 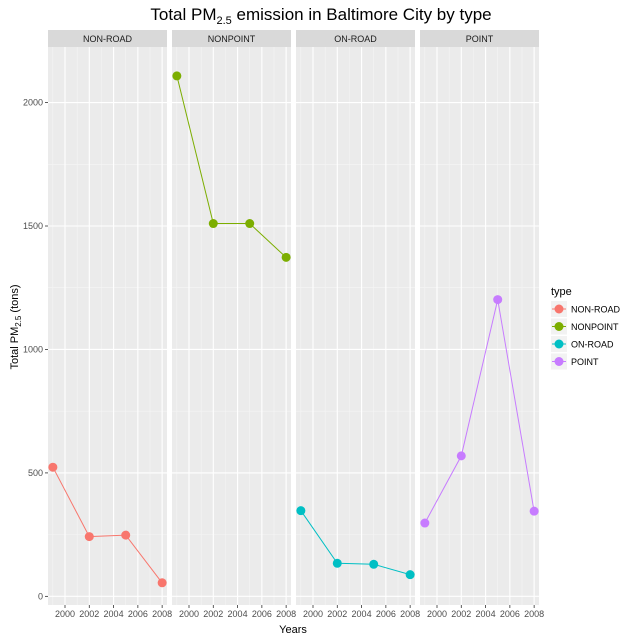 I want to click on series-line-non-road, so click(x=107, y=525).